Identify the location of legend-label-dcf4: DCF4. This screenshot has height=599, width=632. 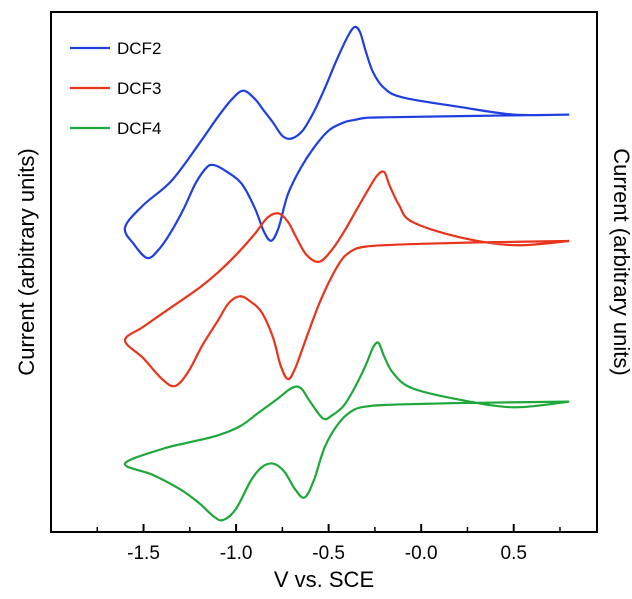
(139, 128).